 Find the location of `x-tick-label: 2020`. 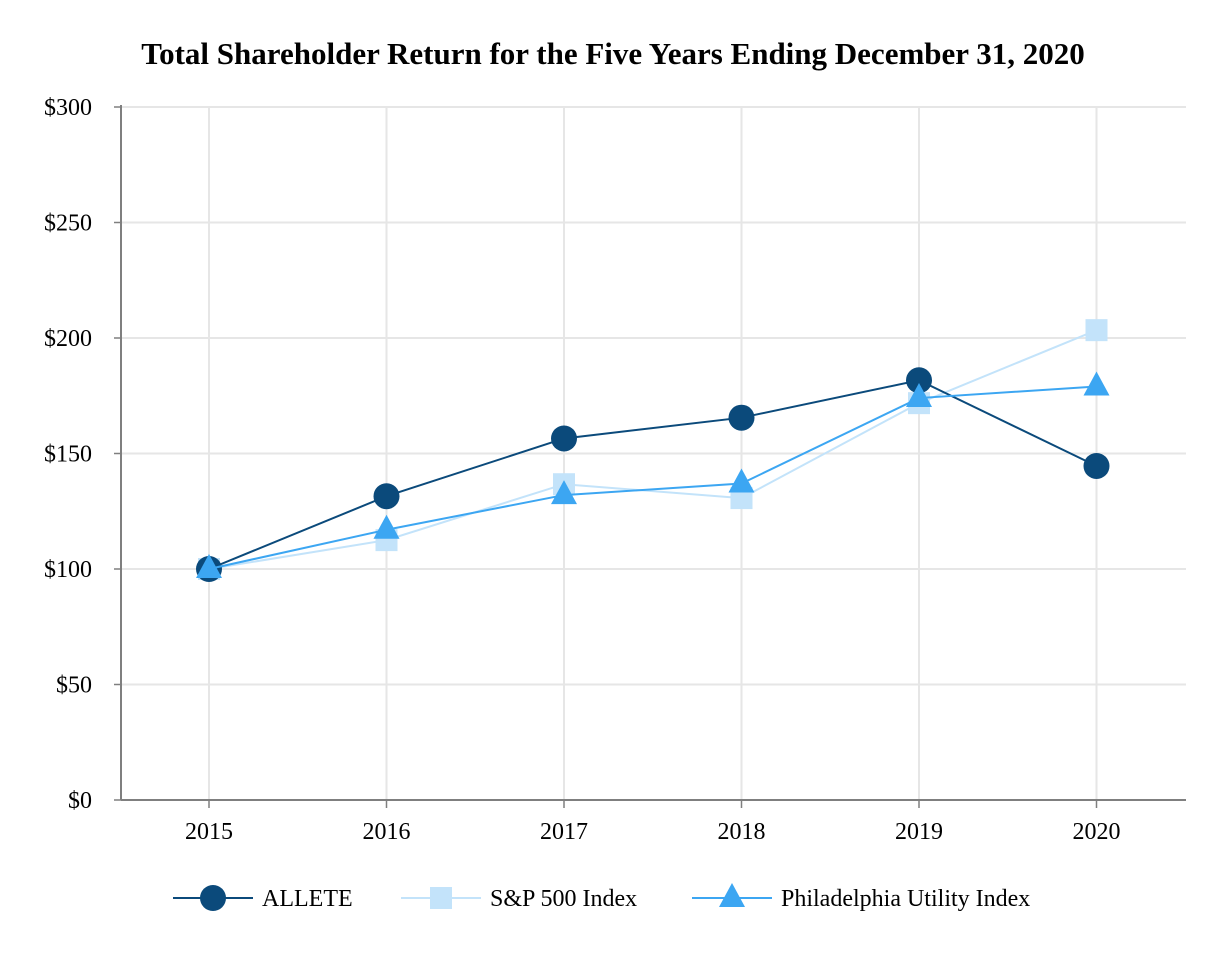

x-tick-label: 2020 is located at coordinates (1097, 832).